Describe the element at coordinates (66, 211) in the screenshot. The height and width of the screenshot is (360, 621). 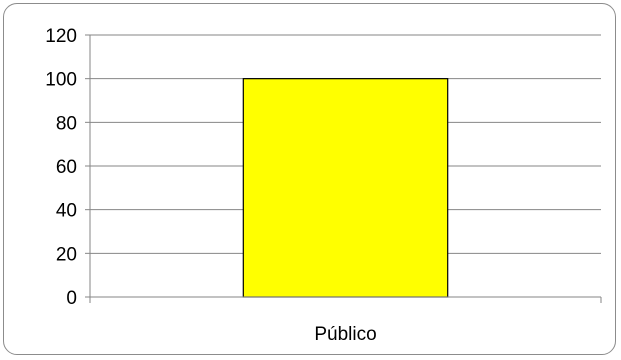
I see `y-tick-label: 40` at that location.